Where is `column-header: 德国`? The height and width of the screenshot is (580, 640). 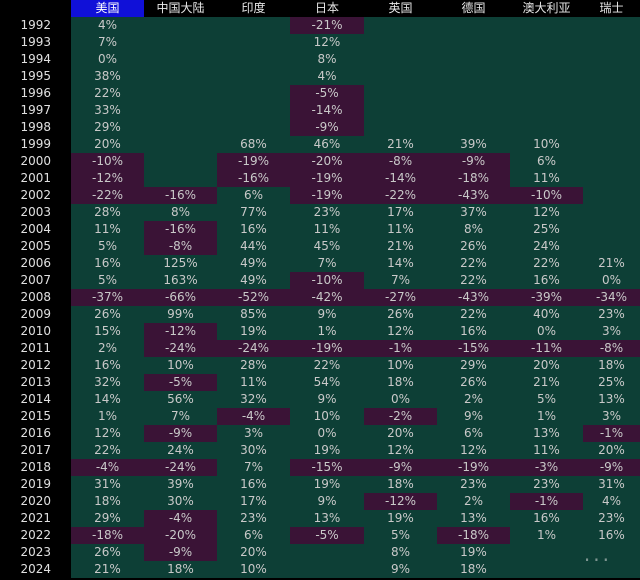 column-header: 德国 is located at coordinates (473, 8).